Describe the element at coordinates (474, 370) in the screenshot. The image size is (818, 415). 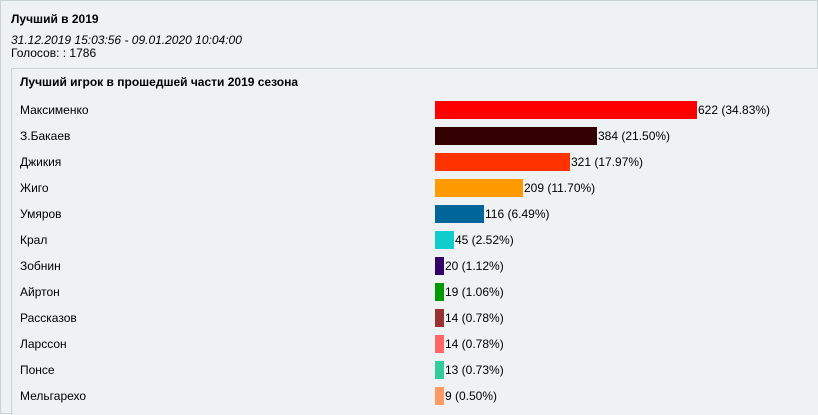
I see `vote-count-label: 13 (0.73%)` at that location.